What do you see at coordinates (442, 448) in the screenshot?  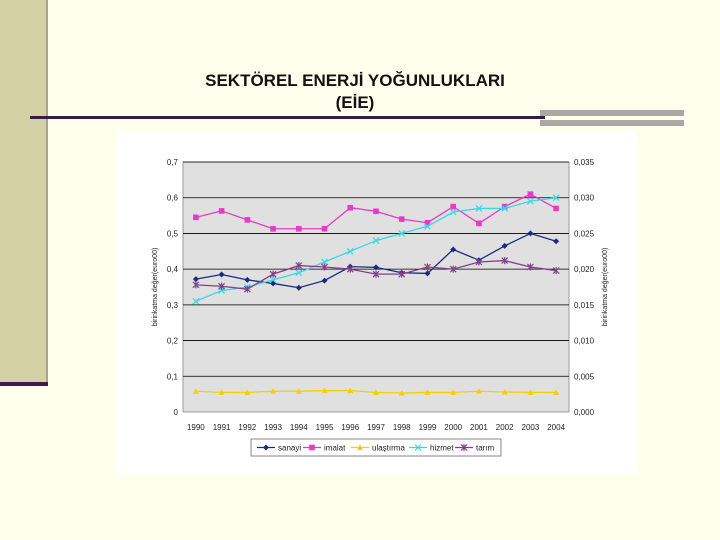 I see `legend-label: hizmet` at bounding box center [442, 448].